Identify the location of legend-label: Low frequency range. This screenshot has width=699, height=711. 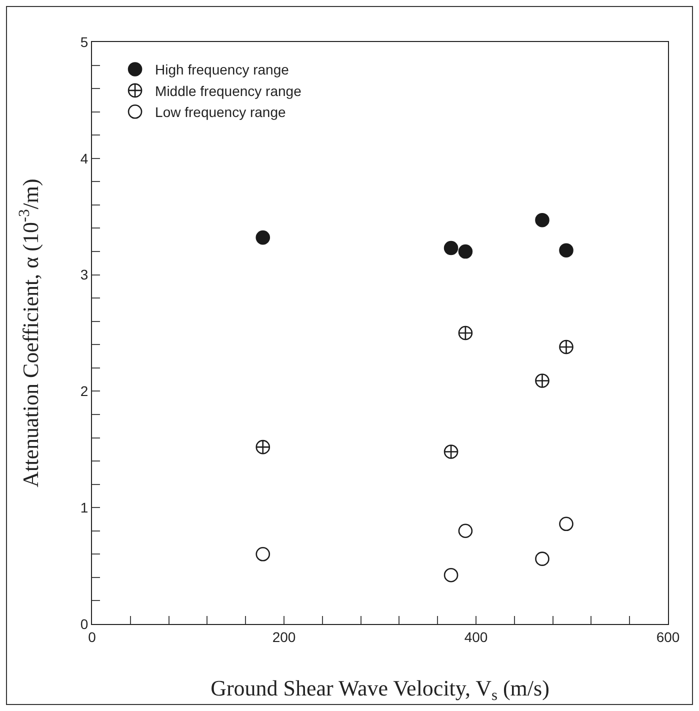
(220, 112).